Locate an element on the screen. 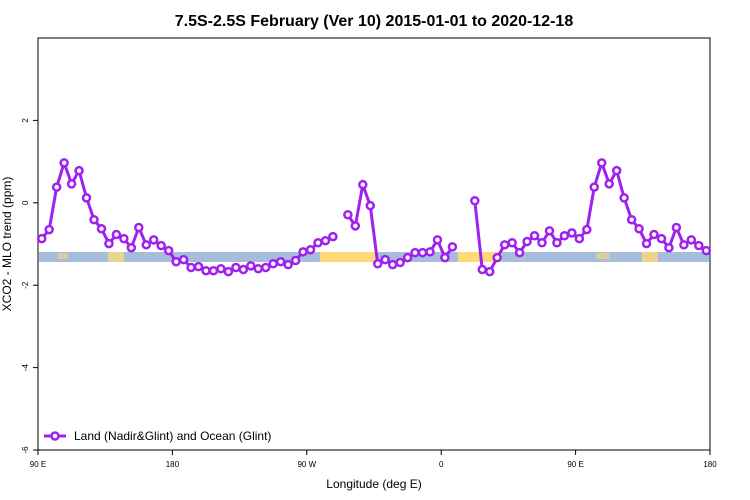  y-tick-label: -4 is located at coordinates (25, 367).